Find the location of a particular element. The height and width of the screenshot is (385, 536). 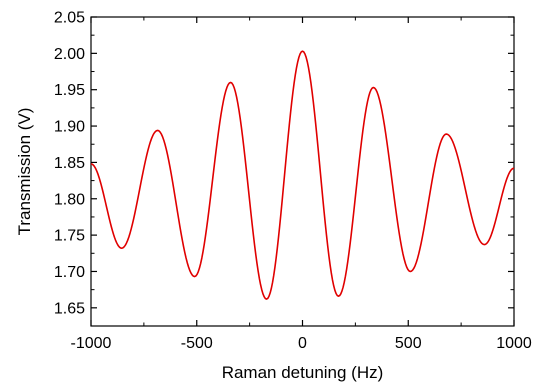

x-tick-label: 1000 is located at coordinates (514, 343).